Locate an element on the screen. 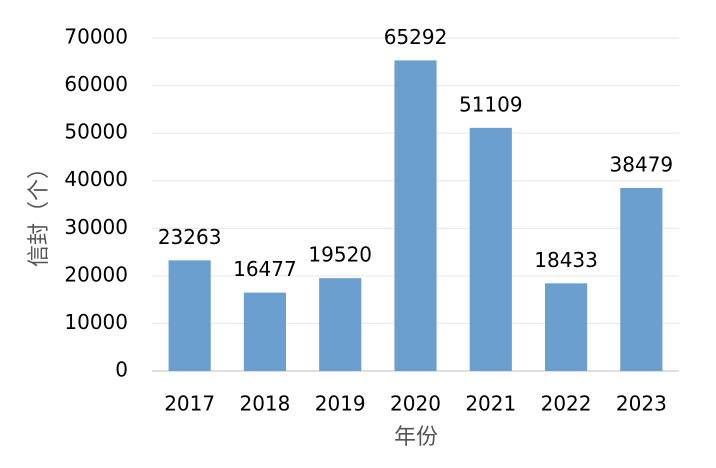 This screenshot has height=468, width=716. x-axis-label: 年份 is located at coordinates (416, 437).